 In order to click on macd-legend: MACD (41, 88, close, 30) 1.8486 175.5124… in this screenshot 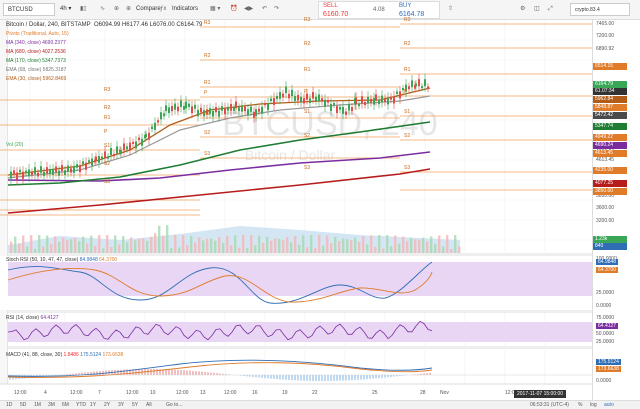, I will do `click(64, 355)`.